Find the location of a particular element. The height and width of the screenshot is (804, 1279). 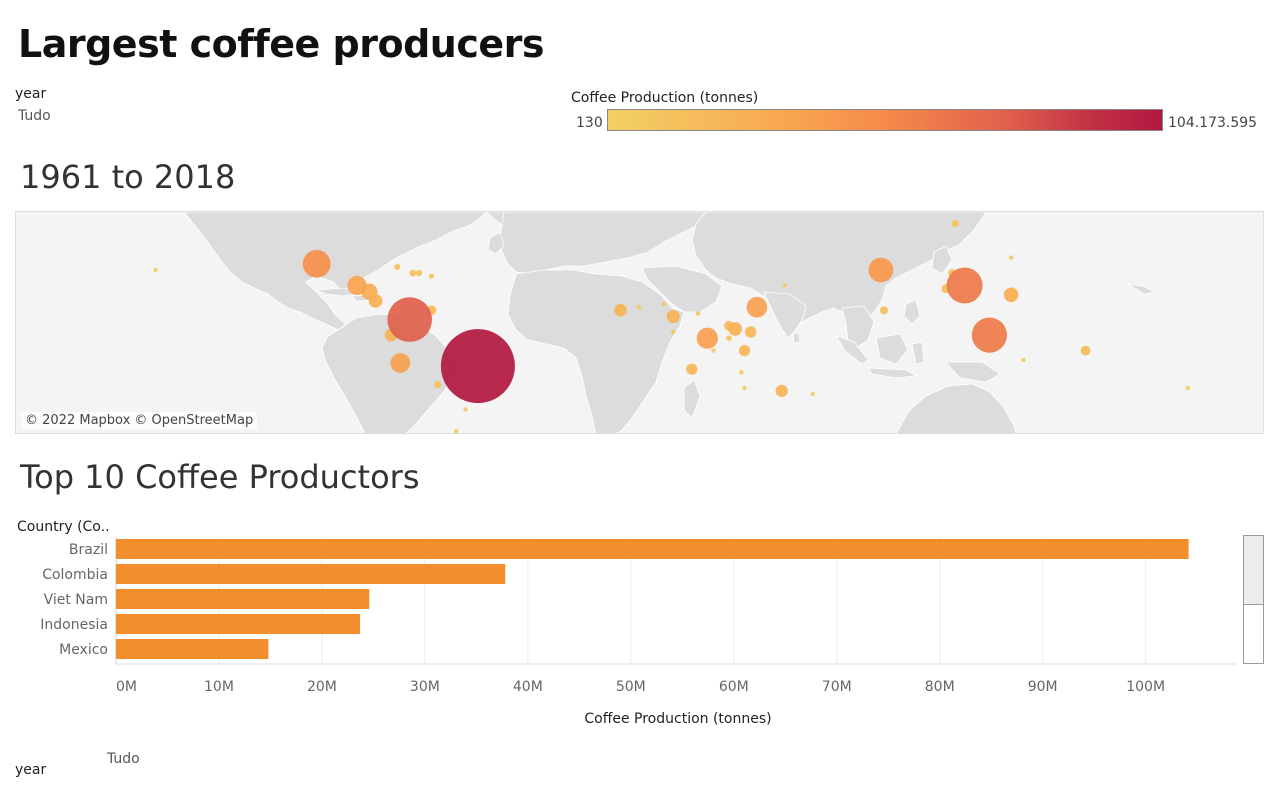

year-filter-value: Tudo is located at coordinates (34, 116).